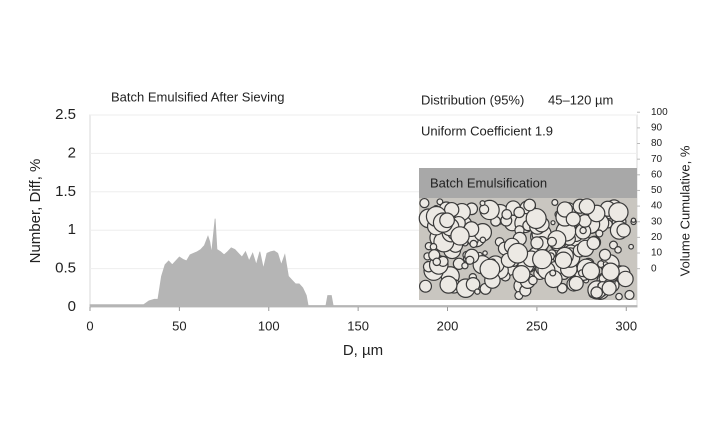 The image size is (720, 432). I want to click on y2-tick-label: 0, so click(654, 268).